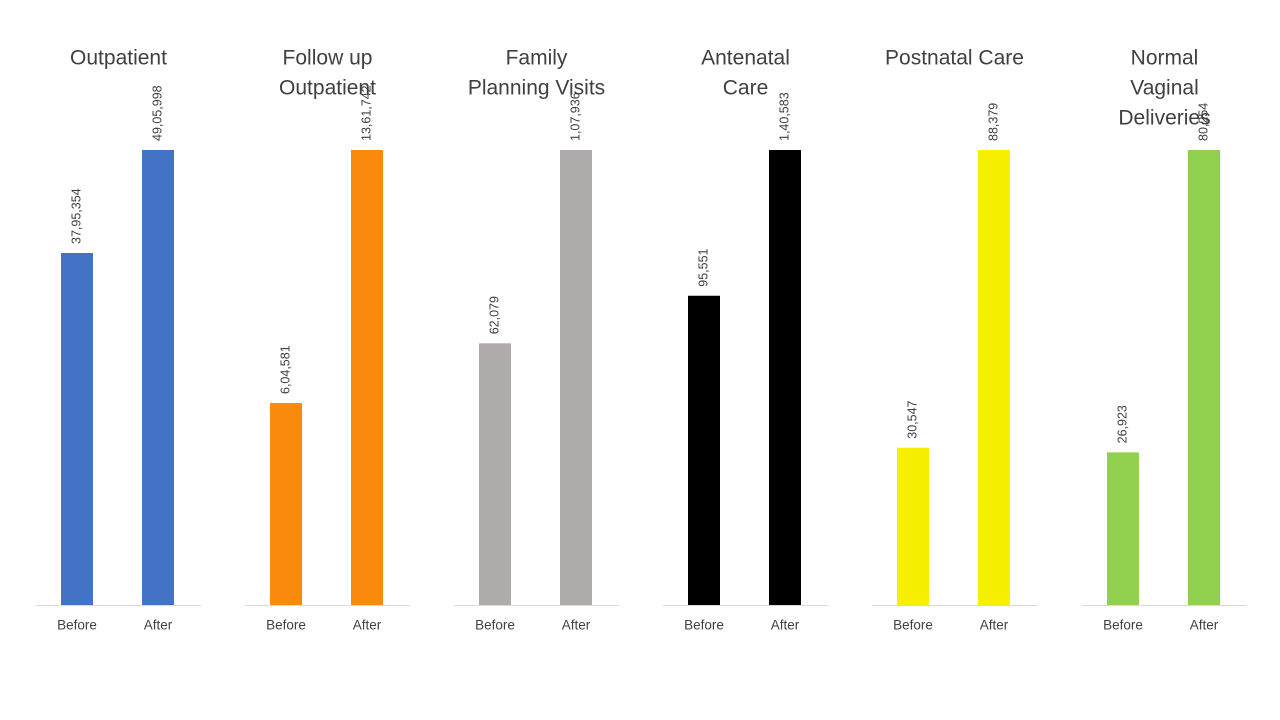 This screenshot has width=1280, height=720. Describe the element at coordinates (1164, 88) in the screenshot. I see `chart-title: Vaginal` at that location.